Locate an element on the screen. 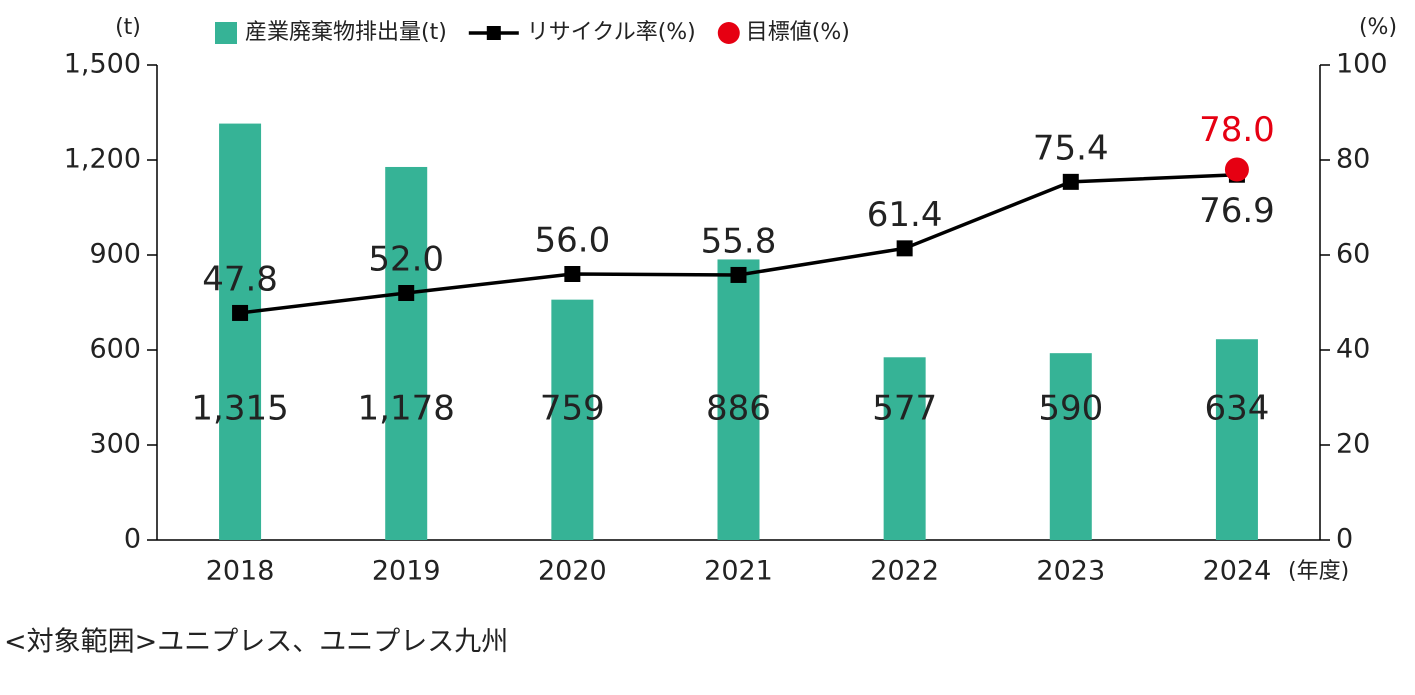 This screenshot has width=1415, height=695. y-tick-label: 300 is located at coordinates (115, 444).